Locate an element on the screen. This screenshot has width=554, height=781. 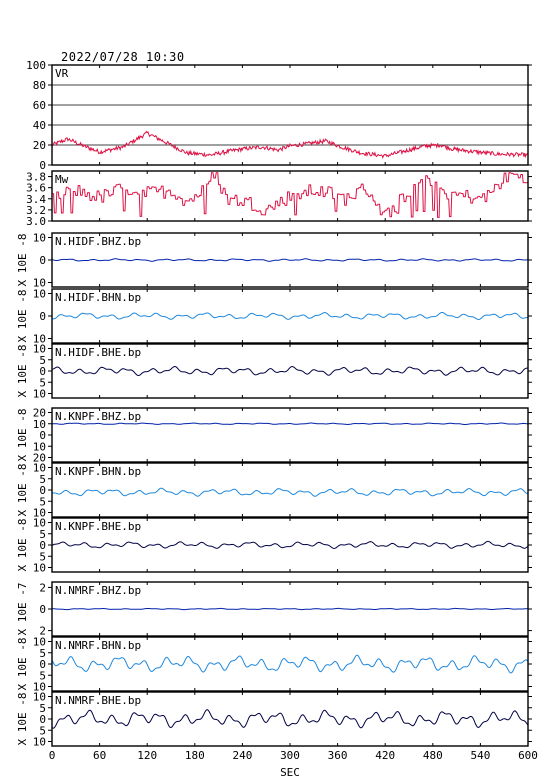
panel-mw-label: Mw is located at coordinates (62, 179).